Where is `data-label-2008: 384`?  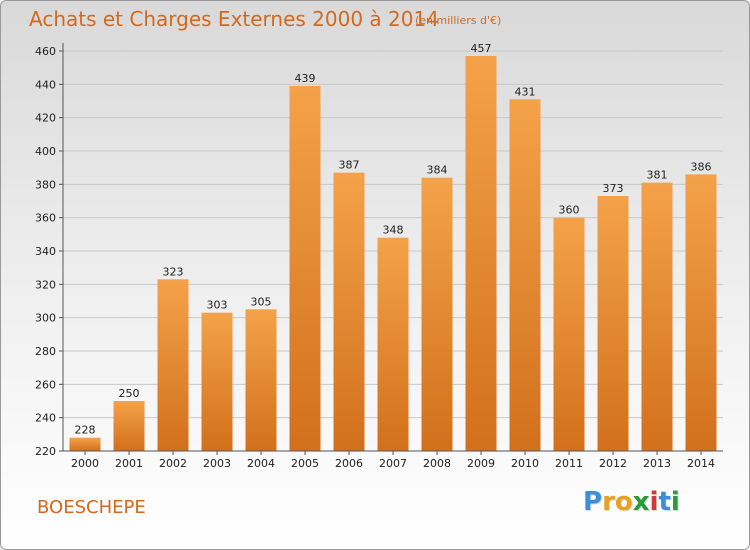 data-label-2008: 384 is located at coordinates (437, 170).